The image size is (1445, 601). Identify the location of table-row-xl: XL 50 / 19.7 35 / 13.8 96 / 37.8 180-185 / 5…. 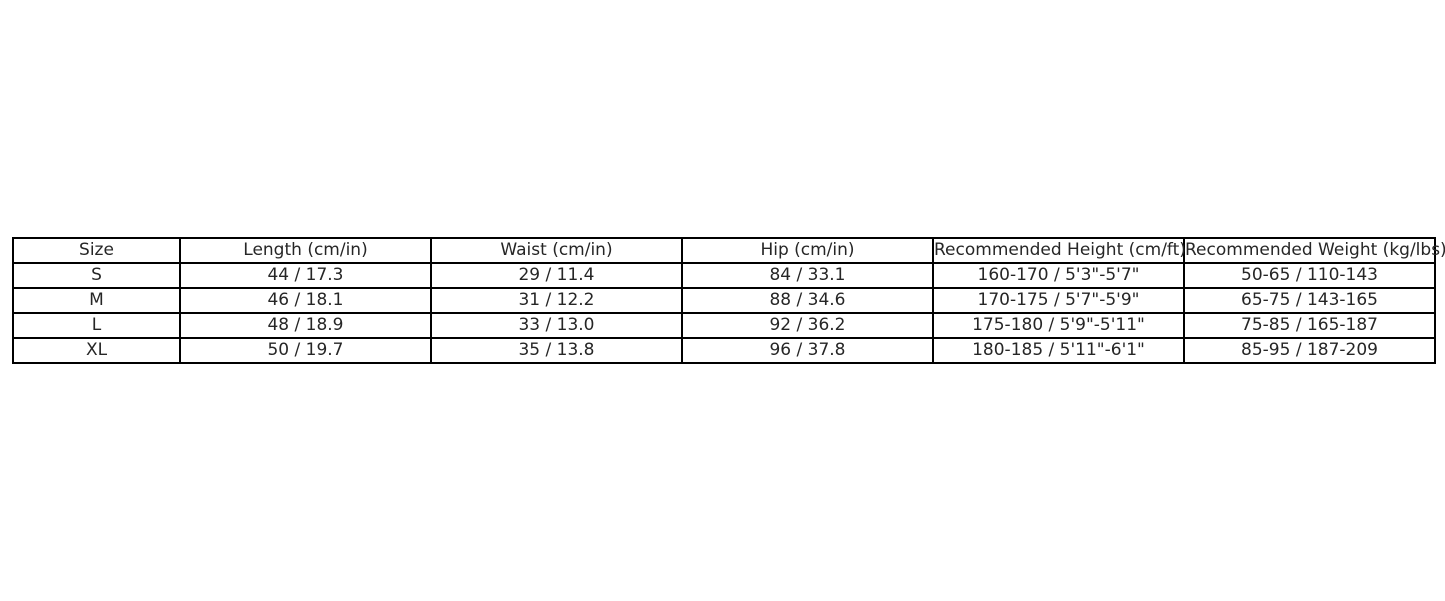
(724, 350).